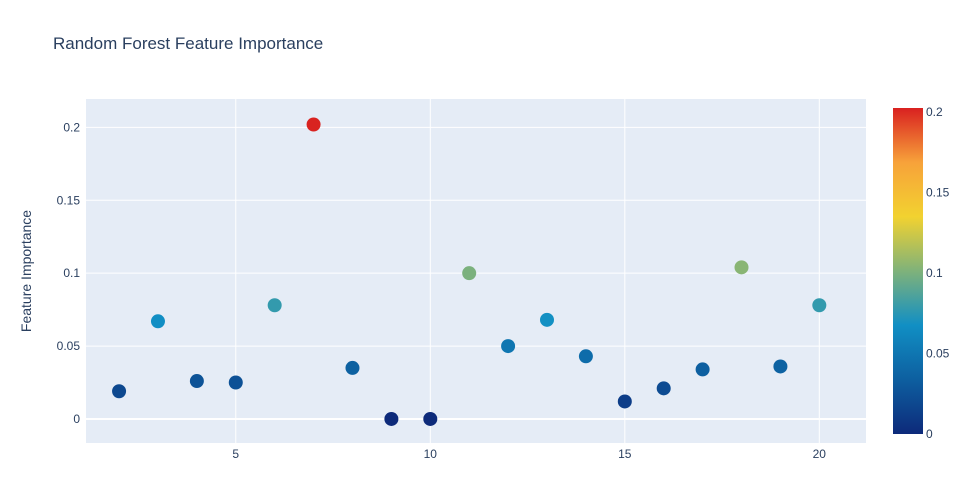 The image size is (978, 496). What do you see at coordinates (188, 43) in the screenshot?
I see `chart-title: Random Forest Feature Importance` at bounding box center [188, 43].